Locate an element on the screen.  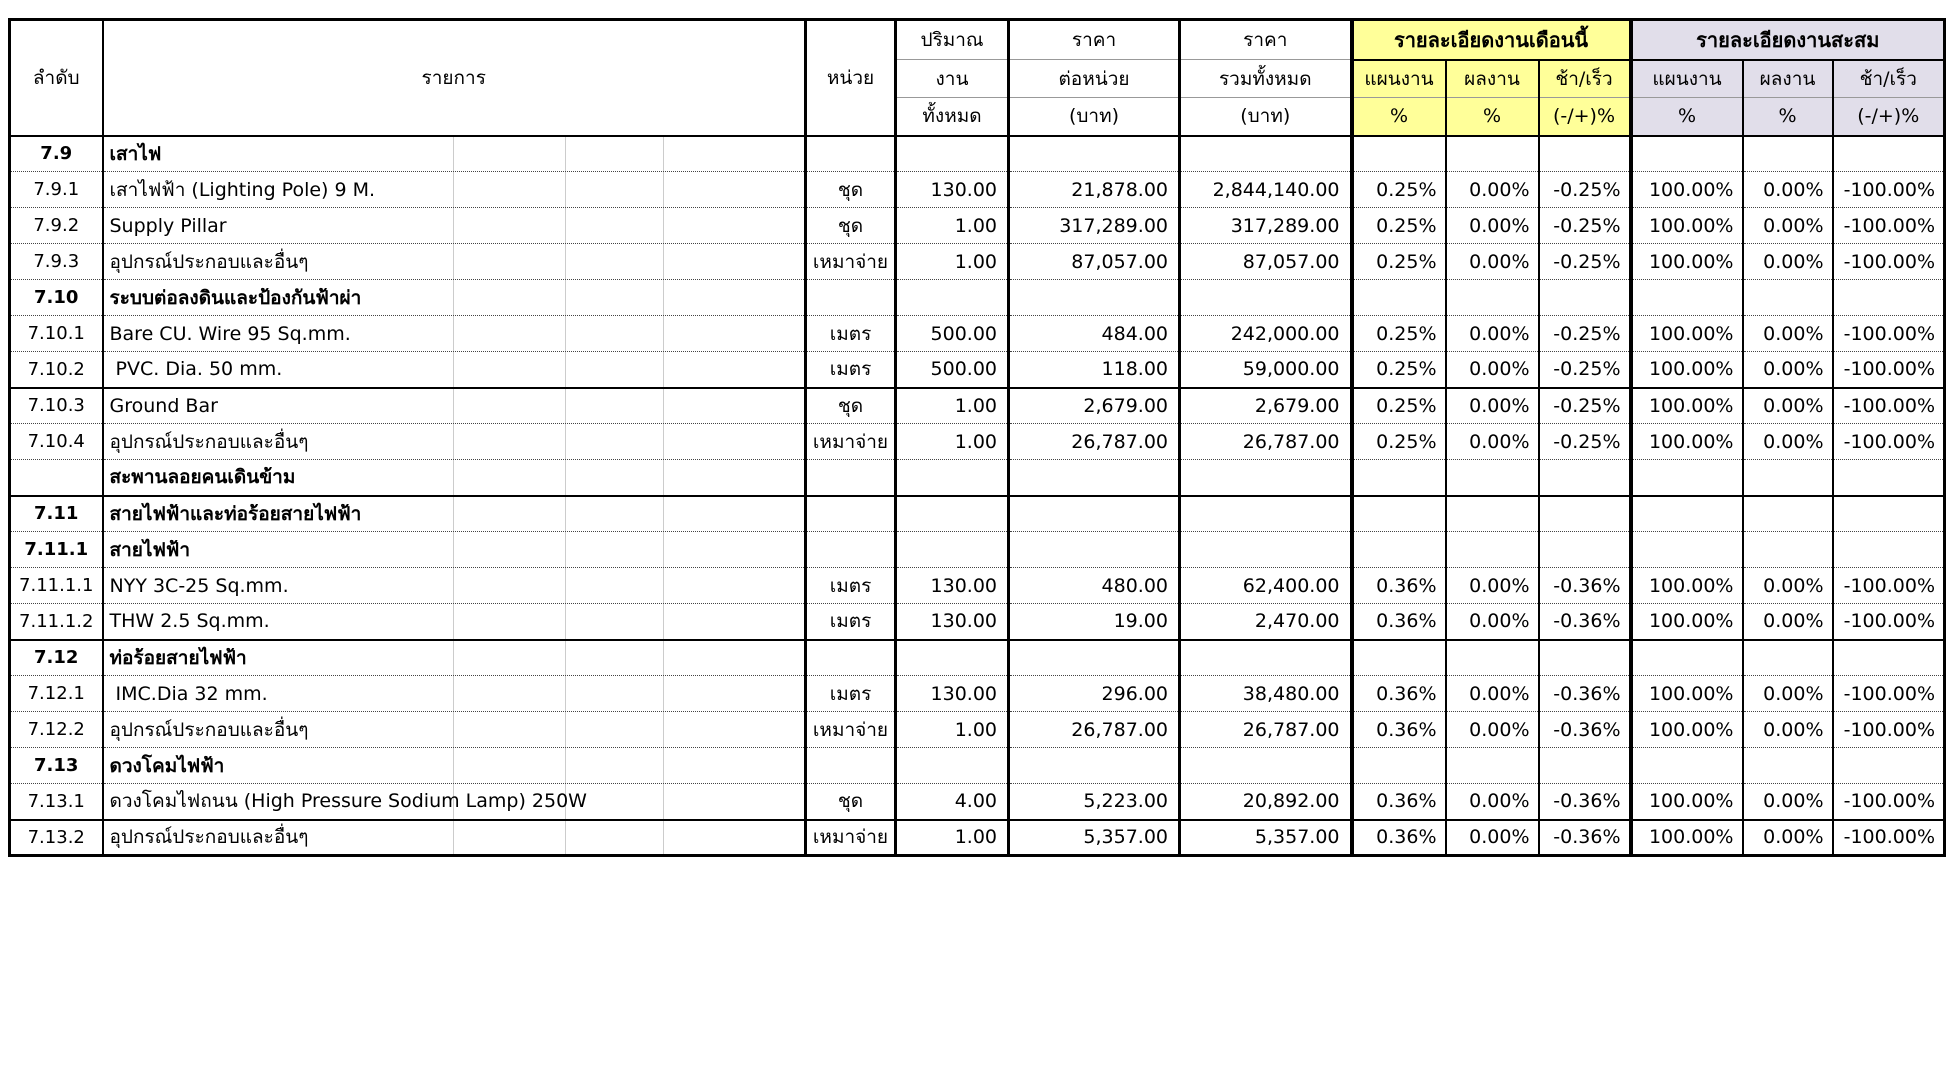
row-description: Bare CU. Wire 95 Sq.mm. is located at coordinates (454, 333).